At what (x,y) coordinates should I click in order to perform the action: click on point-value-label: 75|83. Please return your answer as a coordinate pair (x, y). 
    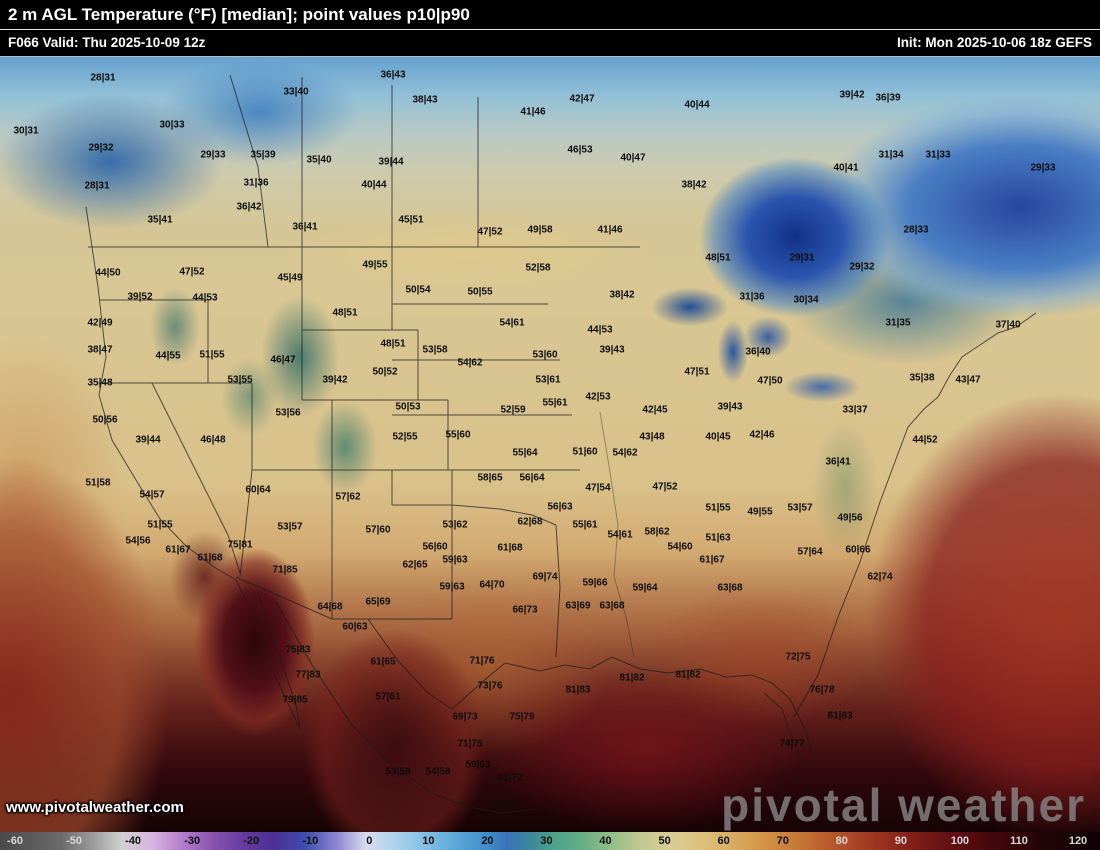
    Looking at the image, I should click on (298, 650).